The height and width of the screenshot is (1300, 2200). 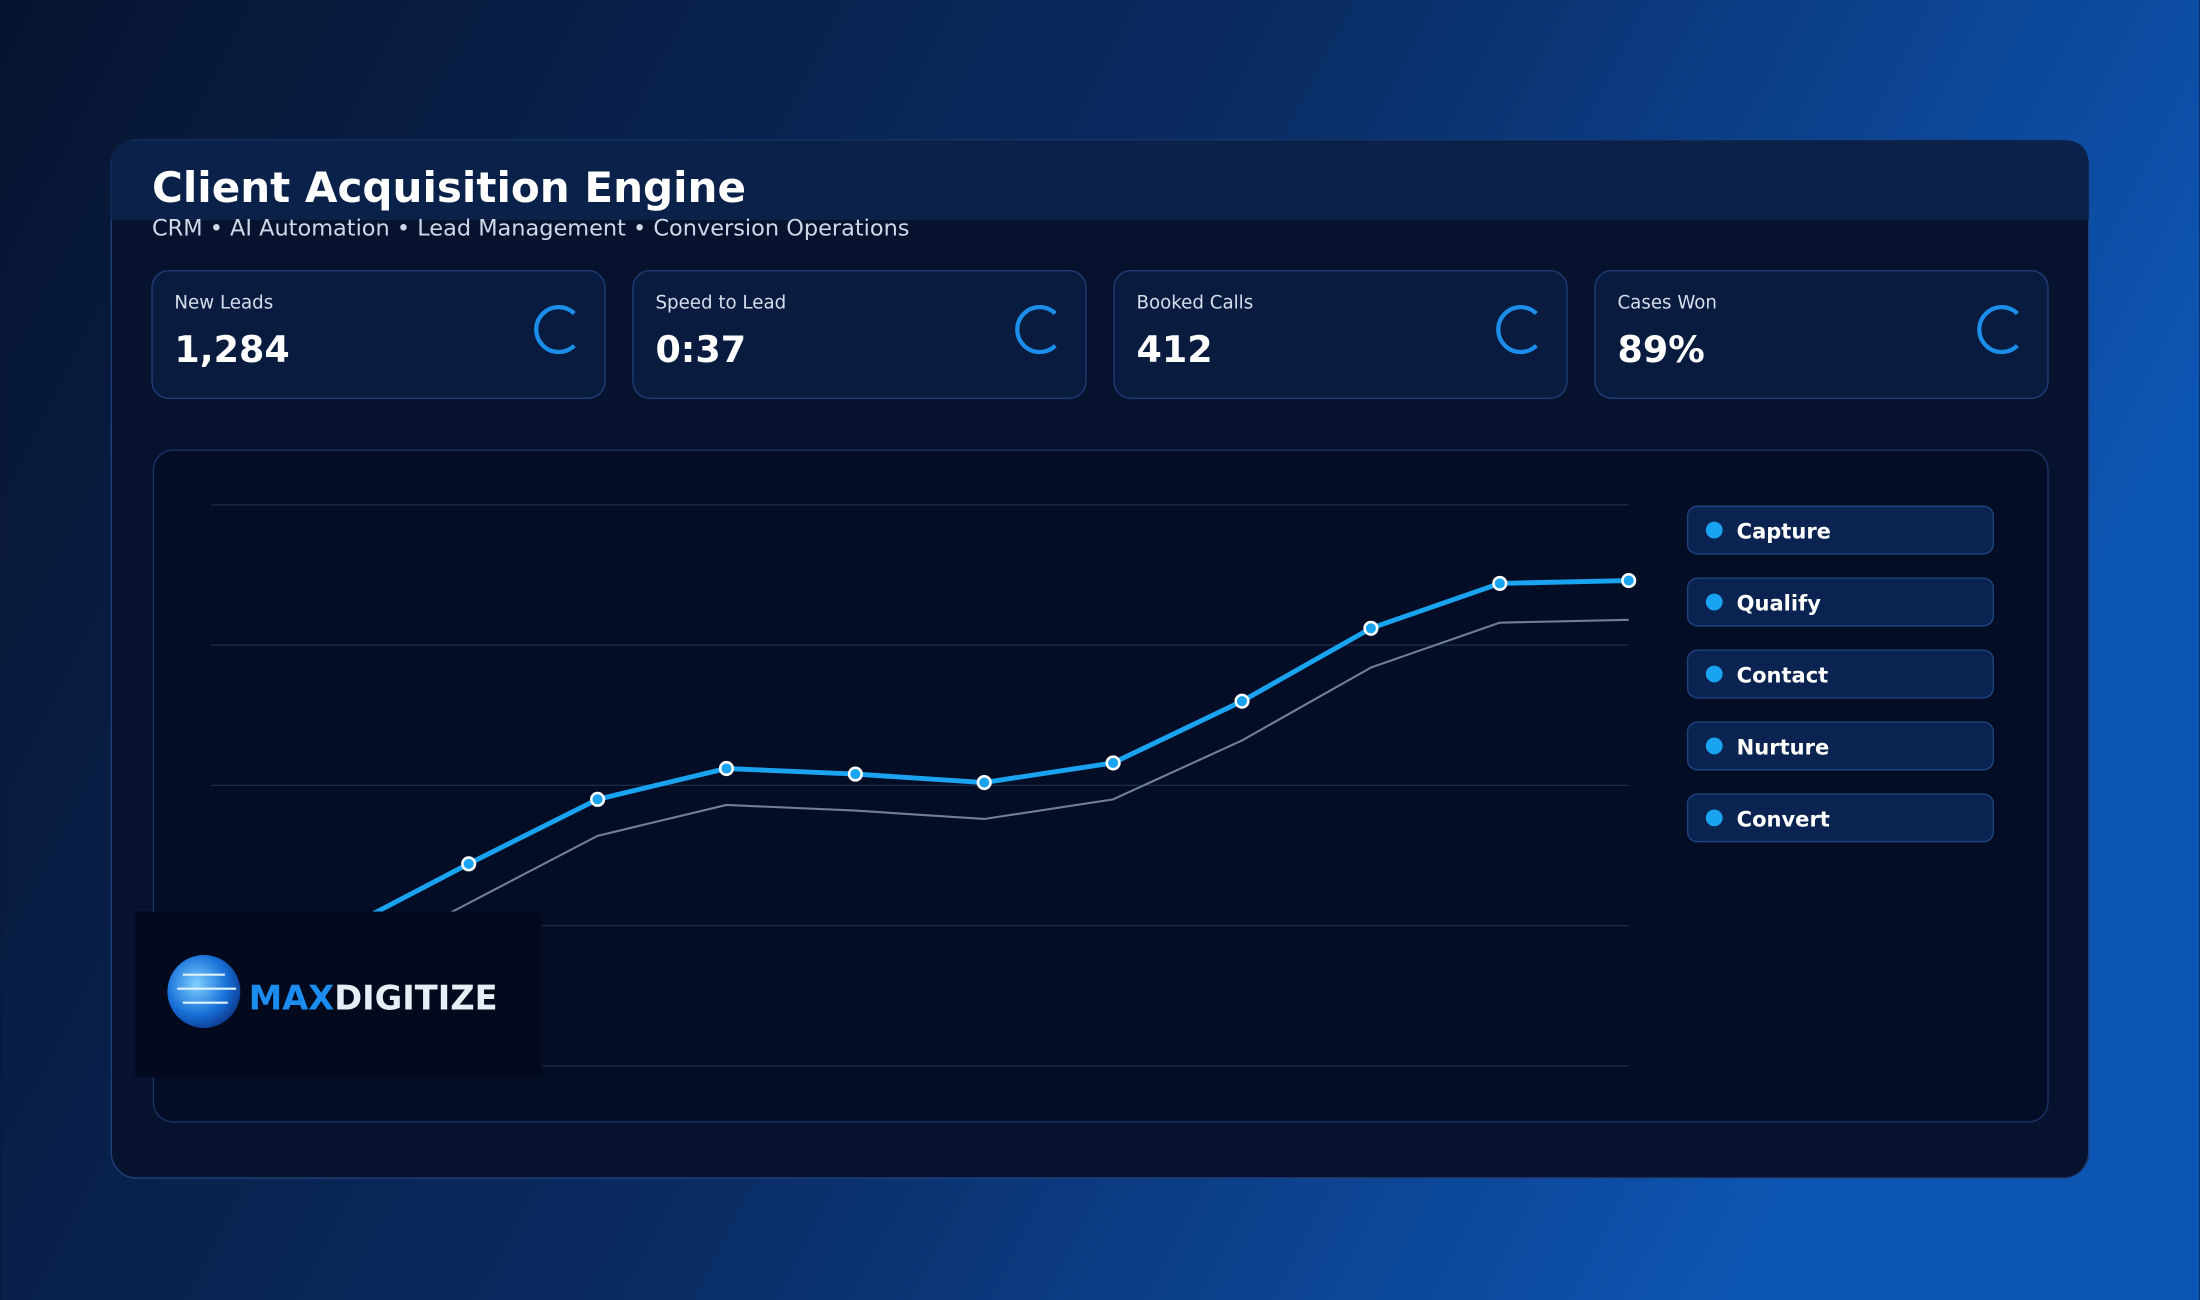 What do you see at coordinates (1779, 602) in the screenshot?
I see `legend-label: Qualify` at bounding box center [1779, 602].